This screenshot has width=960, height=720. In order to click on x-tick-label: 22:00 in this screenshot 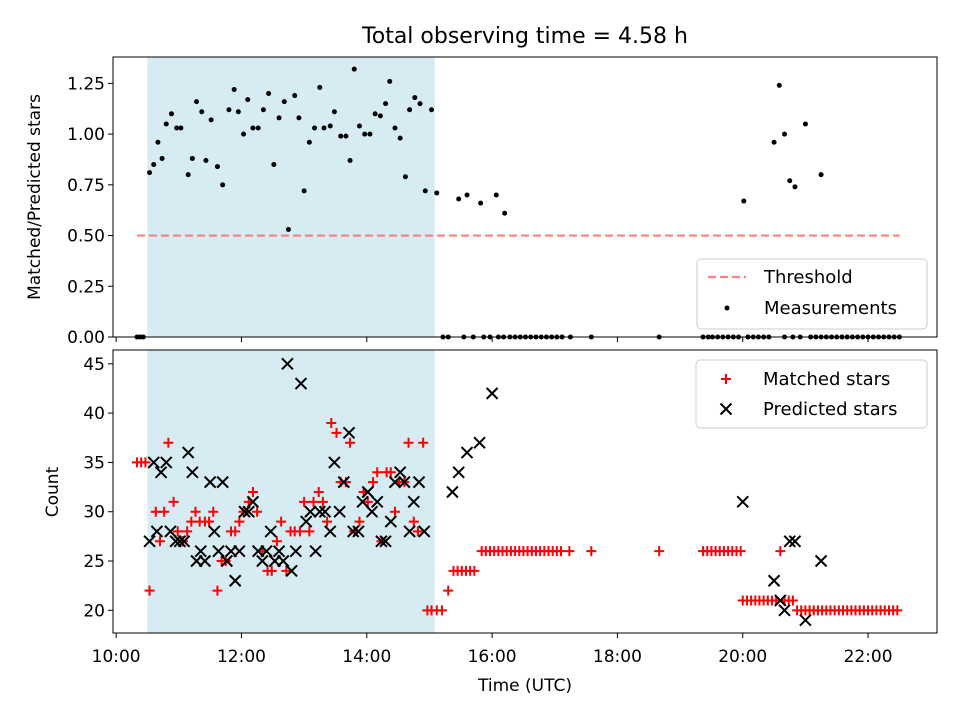, I will do `click(868, 657)`.